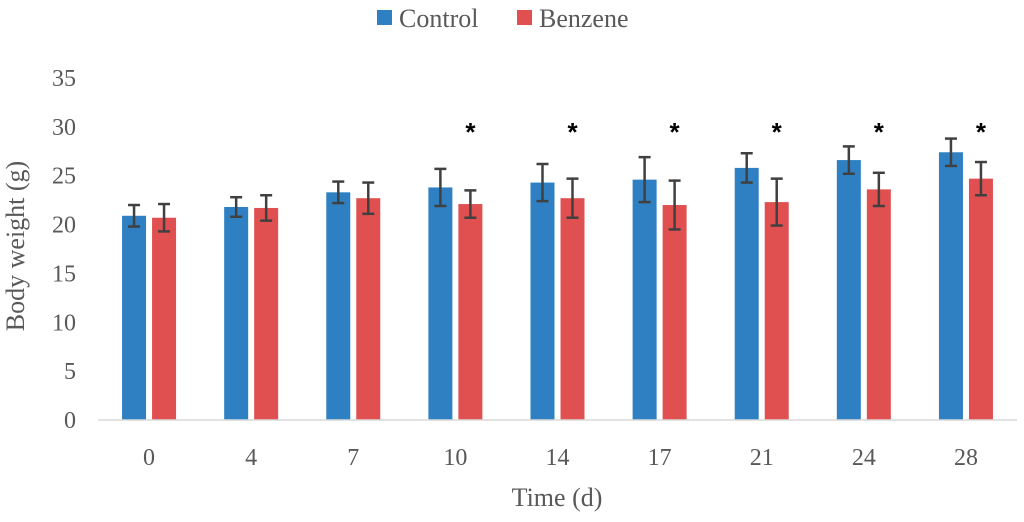 This screenshot has width=1024, height=522. Describe the element at coordinates (966, 458) in the screenshot. I see `x-tick-label: 28` at that location.